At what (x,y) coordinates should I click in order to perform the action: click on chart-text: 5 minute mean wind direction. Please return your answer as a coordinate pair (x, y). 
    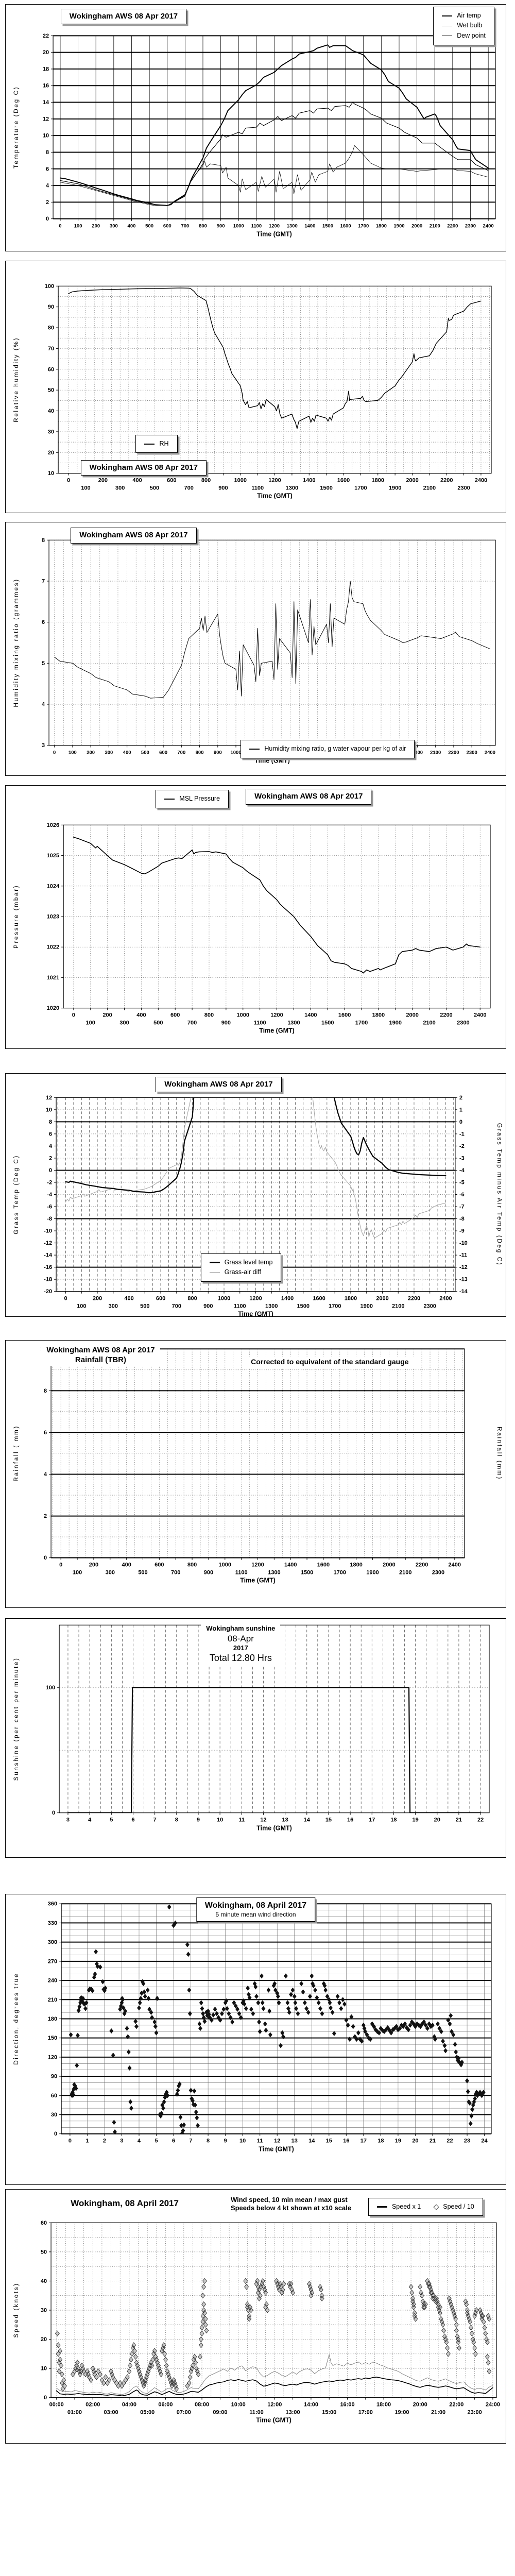
    Looking at the image, I should click on (255, 1914).